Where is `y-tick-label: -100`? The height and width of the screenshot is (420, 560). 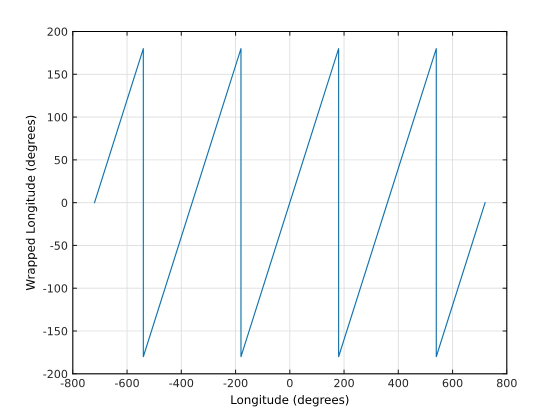 y-tick-label: -100 is located at coordinates (55, 288).